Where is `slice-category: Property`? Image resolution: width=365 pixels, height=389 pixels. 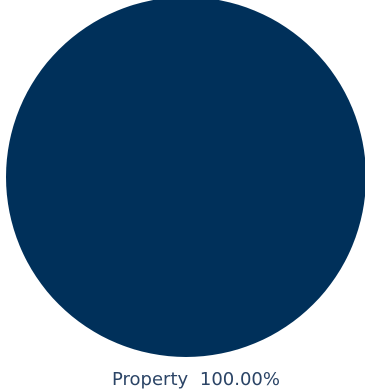 slice-category: Property is located at coordinates (150, 379).